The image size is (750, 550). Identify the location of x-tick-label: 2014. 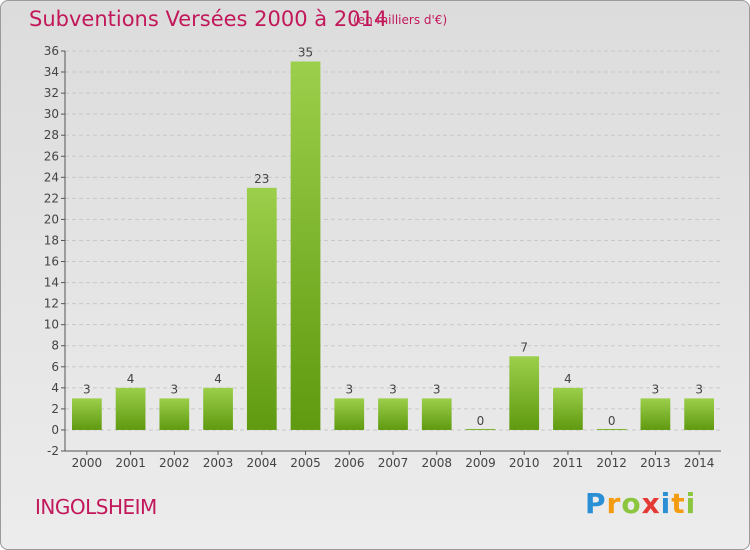
(699, 463).